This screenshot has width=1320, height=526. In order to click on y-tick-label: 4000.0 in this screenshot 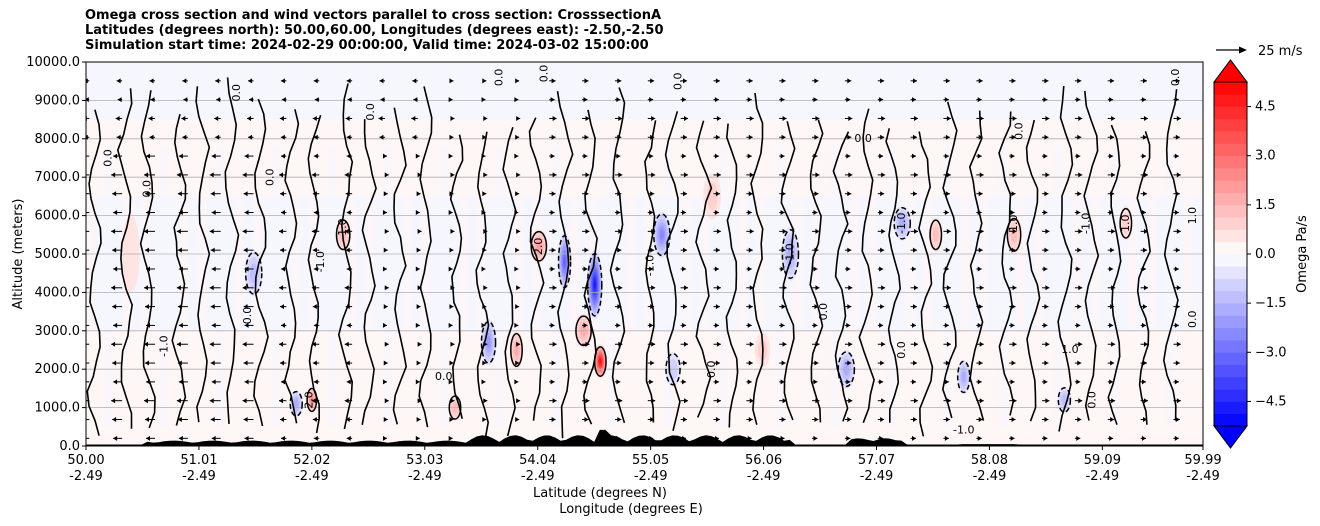, I will do `click(58, 292)`.